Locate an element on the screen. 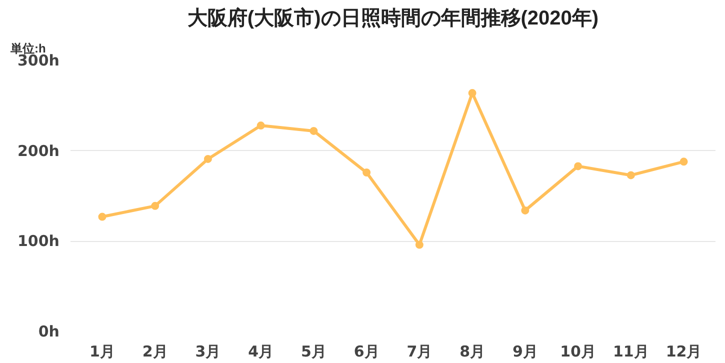 This screenshot has height=363, width=725. chart-title: 大阪府(大阪市)の日照時間の年間推移(2020年) is located at coordinates (393, 18).